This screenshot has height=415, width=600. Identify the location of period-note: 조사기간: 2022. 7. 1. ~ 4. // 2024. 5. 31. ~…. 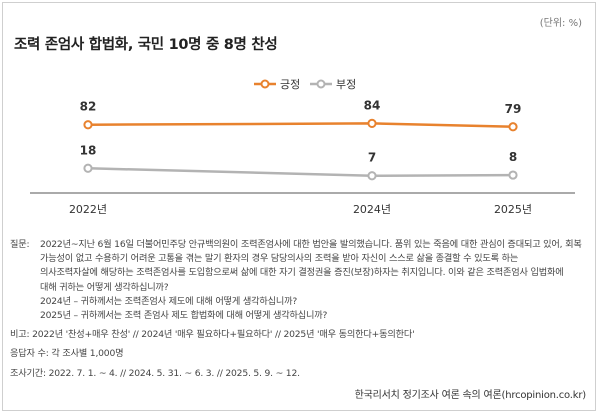
(155, 373).